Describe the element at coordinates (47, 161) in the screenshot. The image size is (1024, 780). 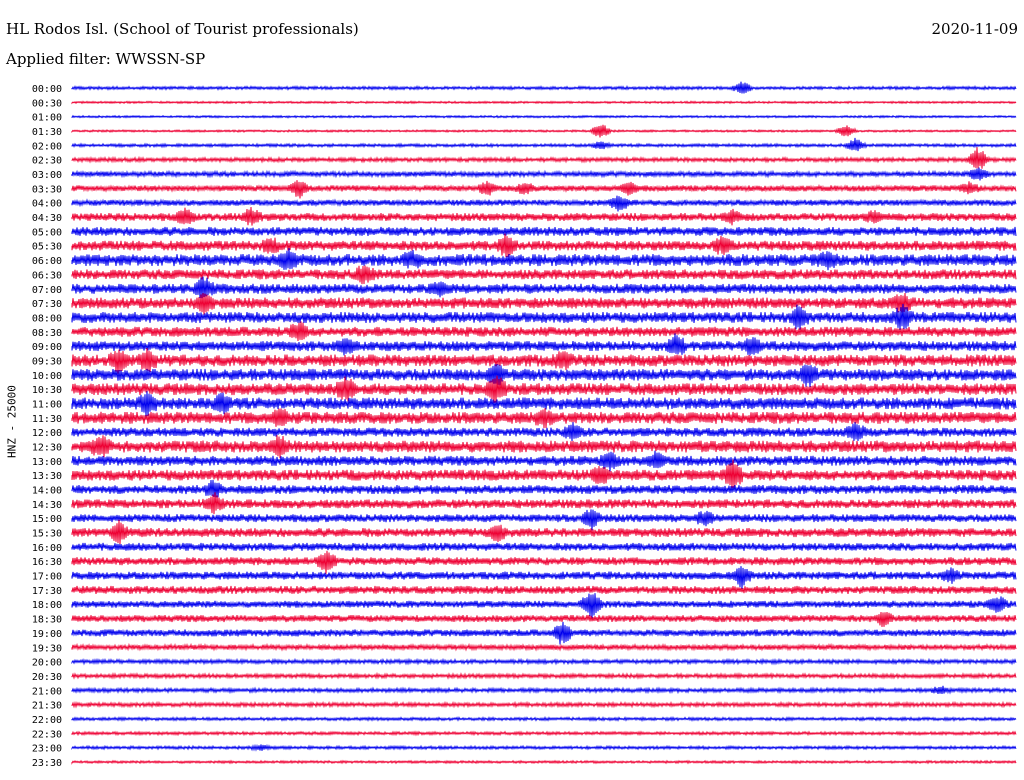
I see `time-tick-label: 02:30` at that location.